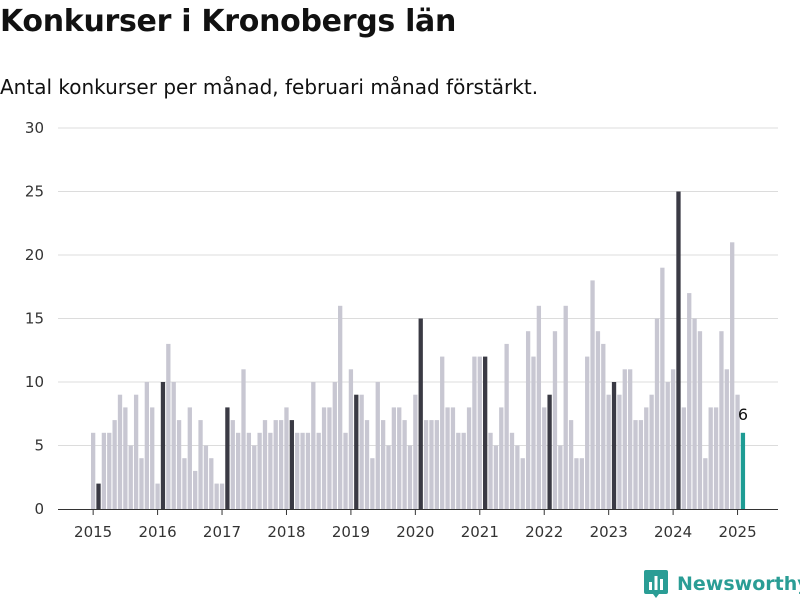 This screenshot has height=600, width=800. What do you see at coordinates (228, 21) in the screenshot?
I see `chart-title: Konkurser i Kronobergs län` at bounding box center [228, 21].